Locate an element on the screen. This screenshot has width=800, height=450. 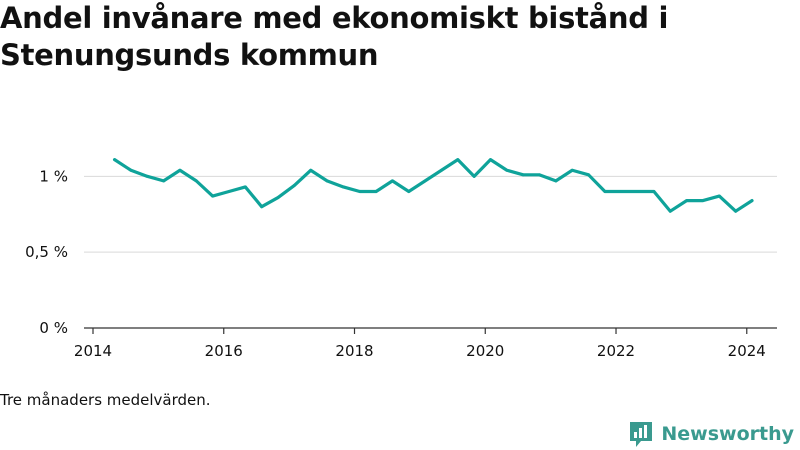
x-tick-label: 2018 is located at coordinates (354, 351).